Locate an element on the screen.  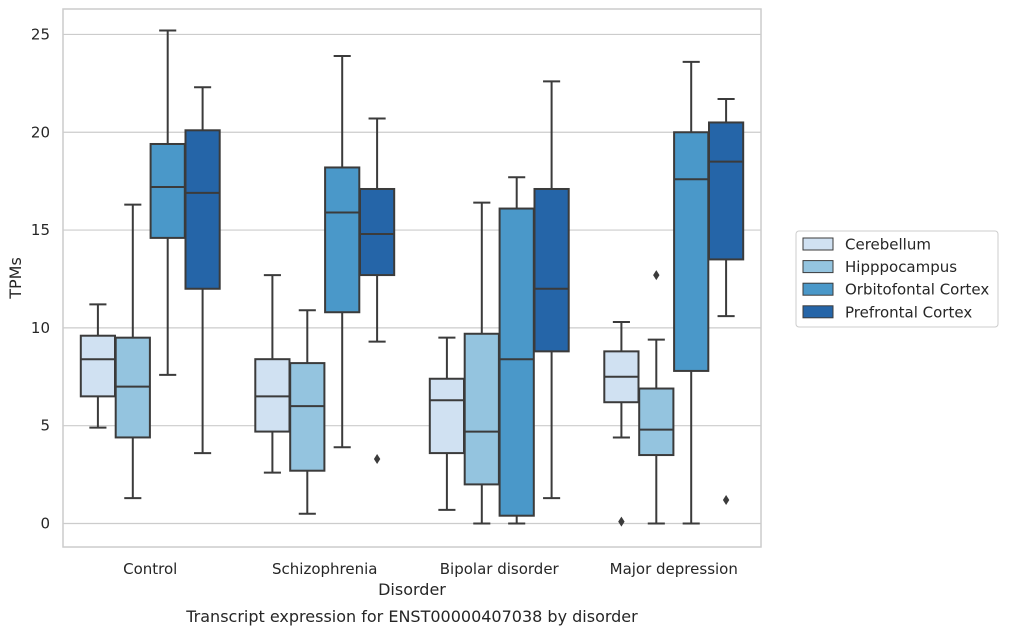
y-tick-label: 10 is located at coordinates (40, 328).